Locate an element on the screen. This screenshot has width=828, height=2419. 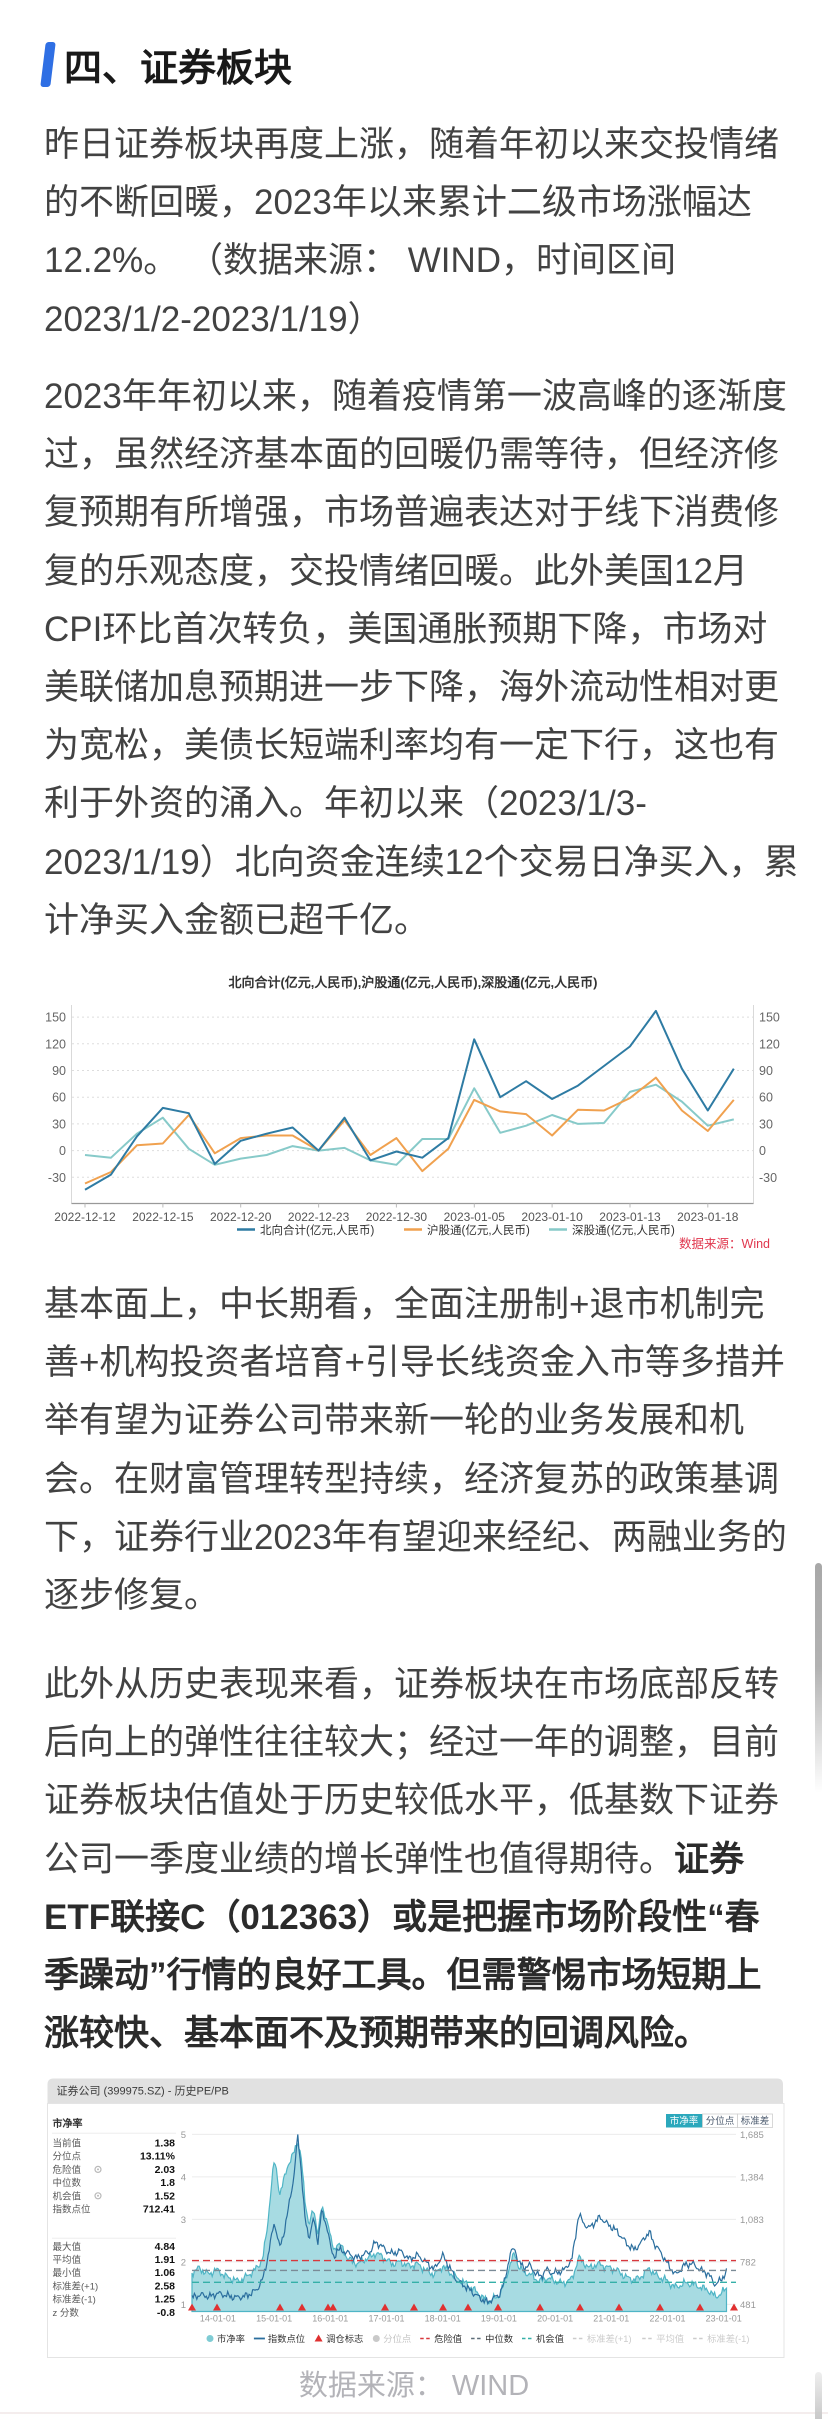
svg-text: 1.8 is located at coordinates (167, 2183).